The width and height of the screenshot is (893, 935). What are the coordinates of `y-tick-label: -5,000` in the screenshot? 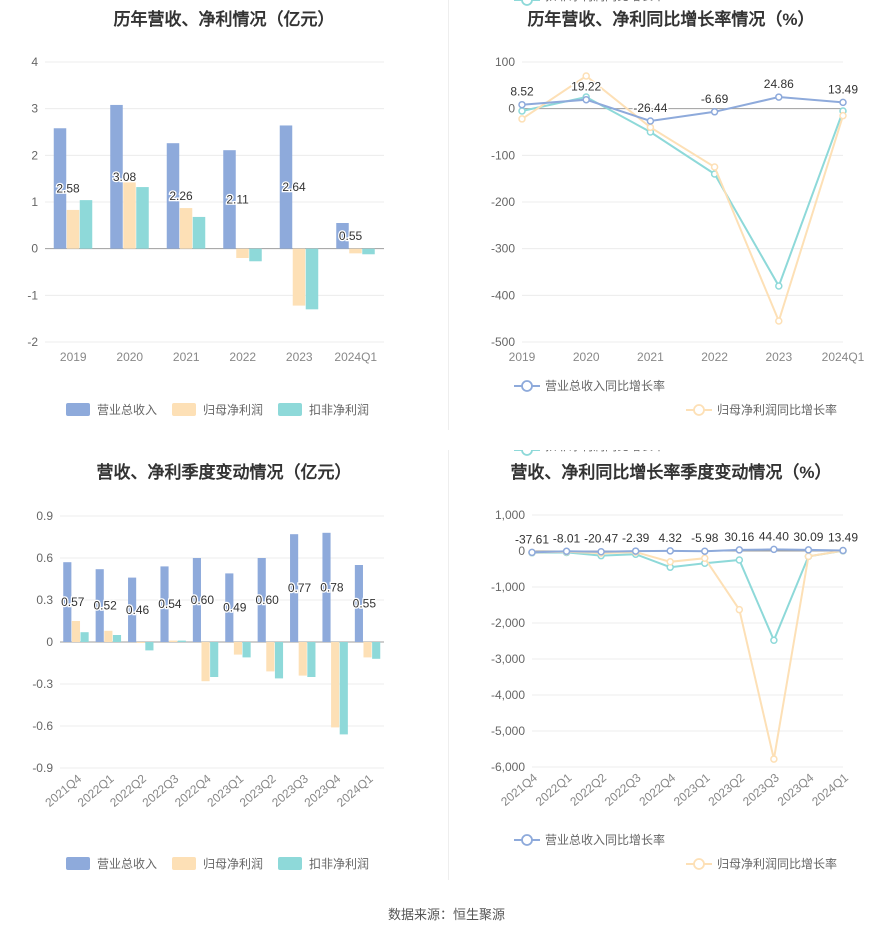 It's located at (508, 731).